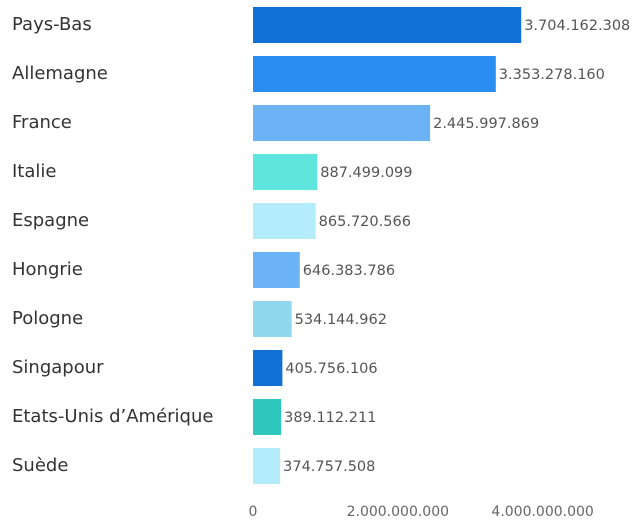 This screenshot has height=521, width=644. What do you see at coordinates (542, 512) in the screenshot?
I see `x-tick-label: 4.000.000.000` at bounding box center [542, 512].